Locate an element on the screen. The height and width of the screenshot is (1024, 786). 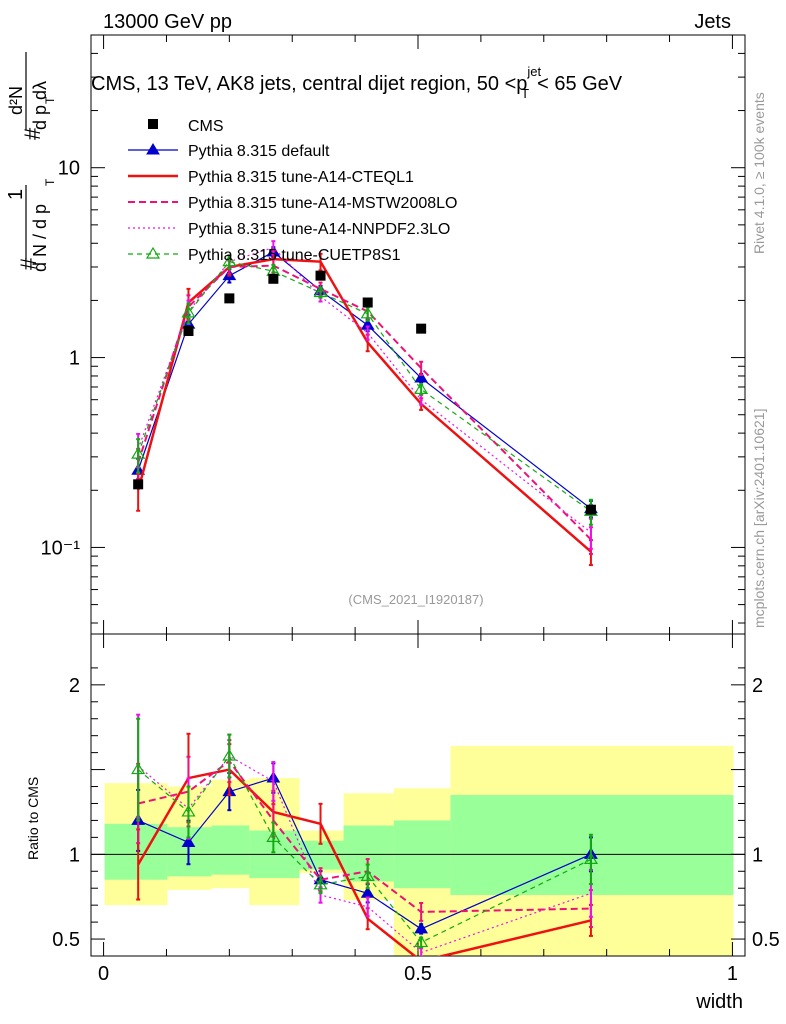
y-tick-label-ratio: 0.5 is located at coordinates (66, 940).